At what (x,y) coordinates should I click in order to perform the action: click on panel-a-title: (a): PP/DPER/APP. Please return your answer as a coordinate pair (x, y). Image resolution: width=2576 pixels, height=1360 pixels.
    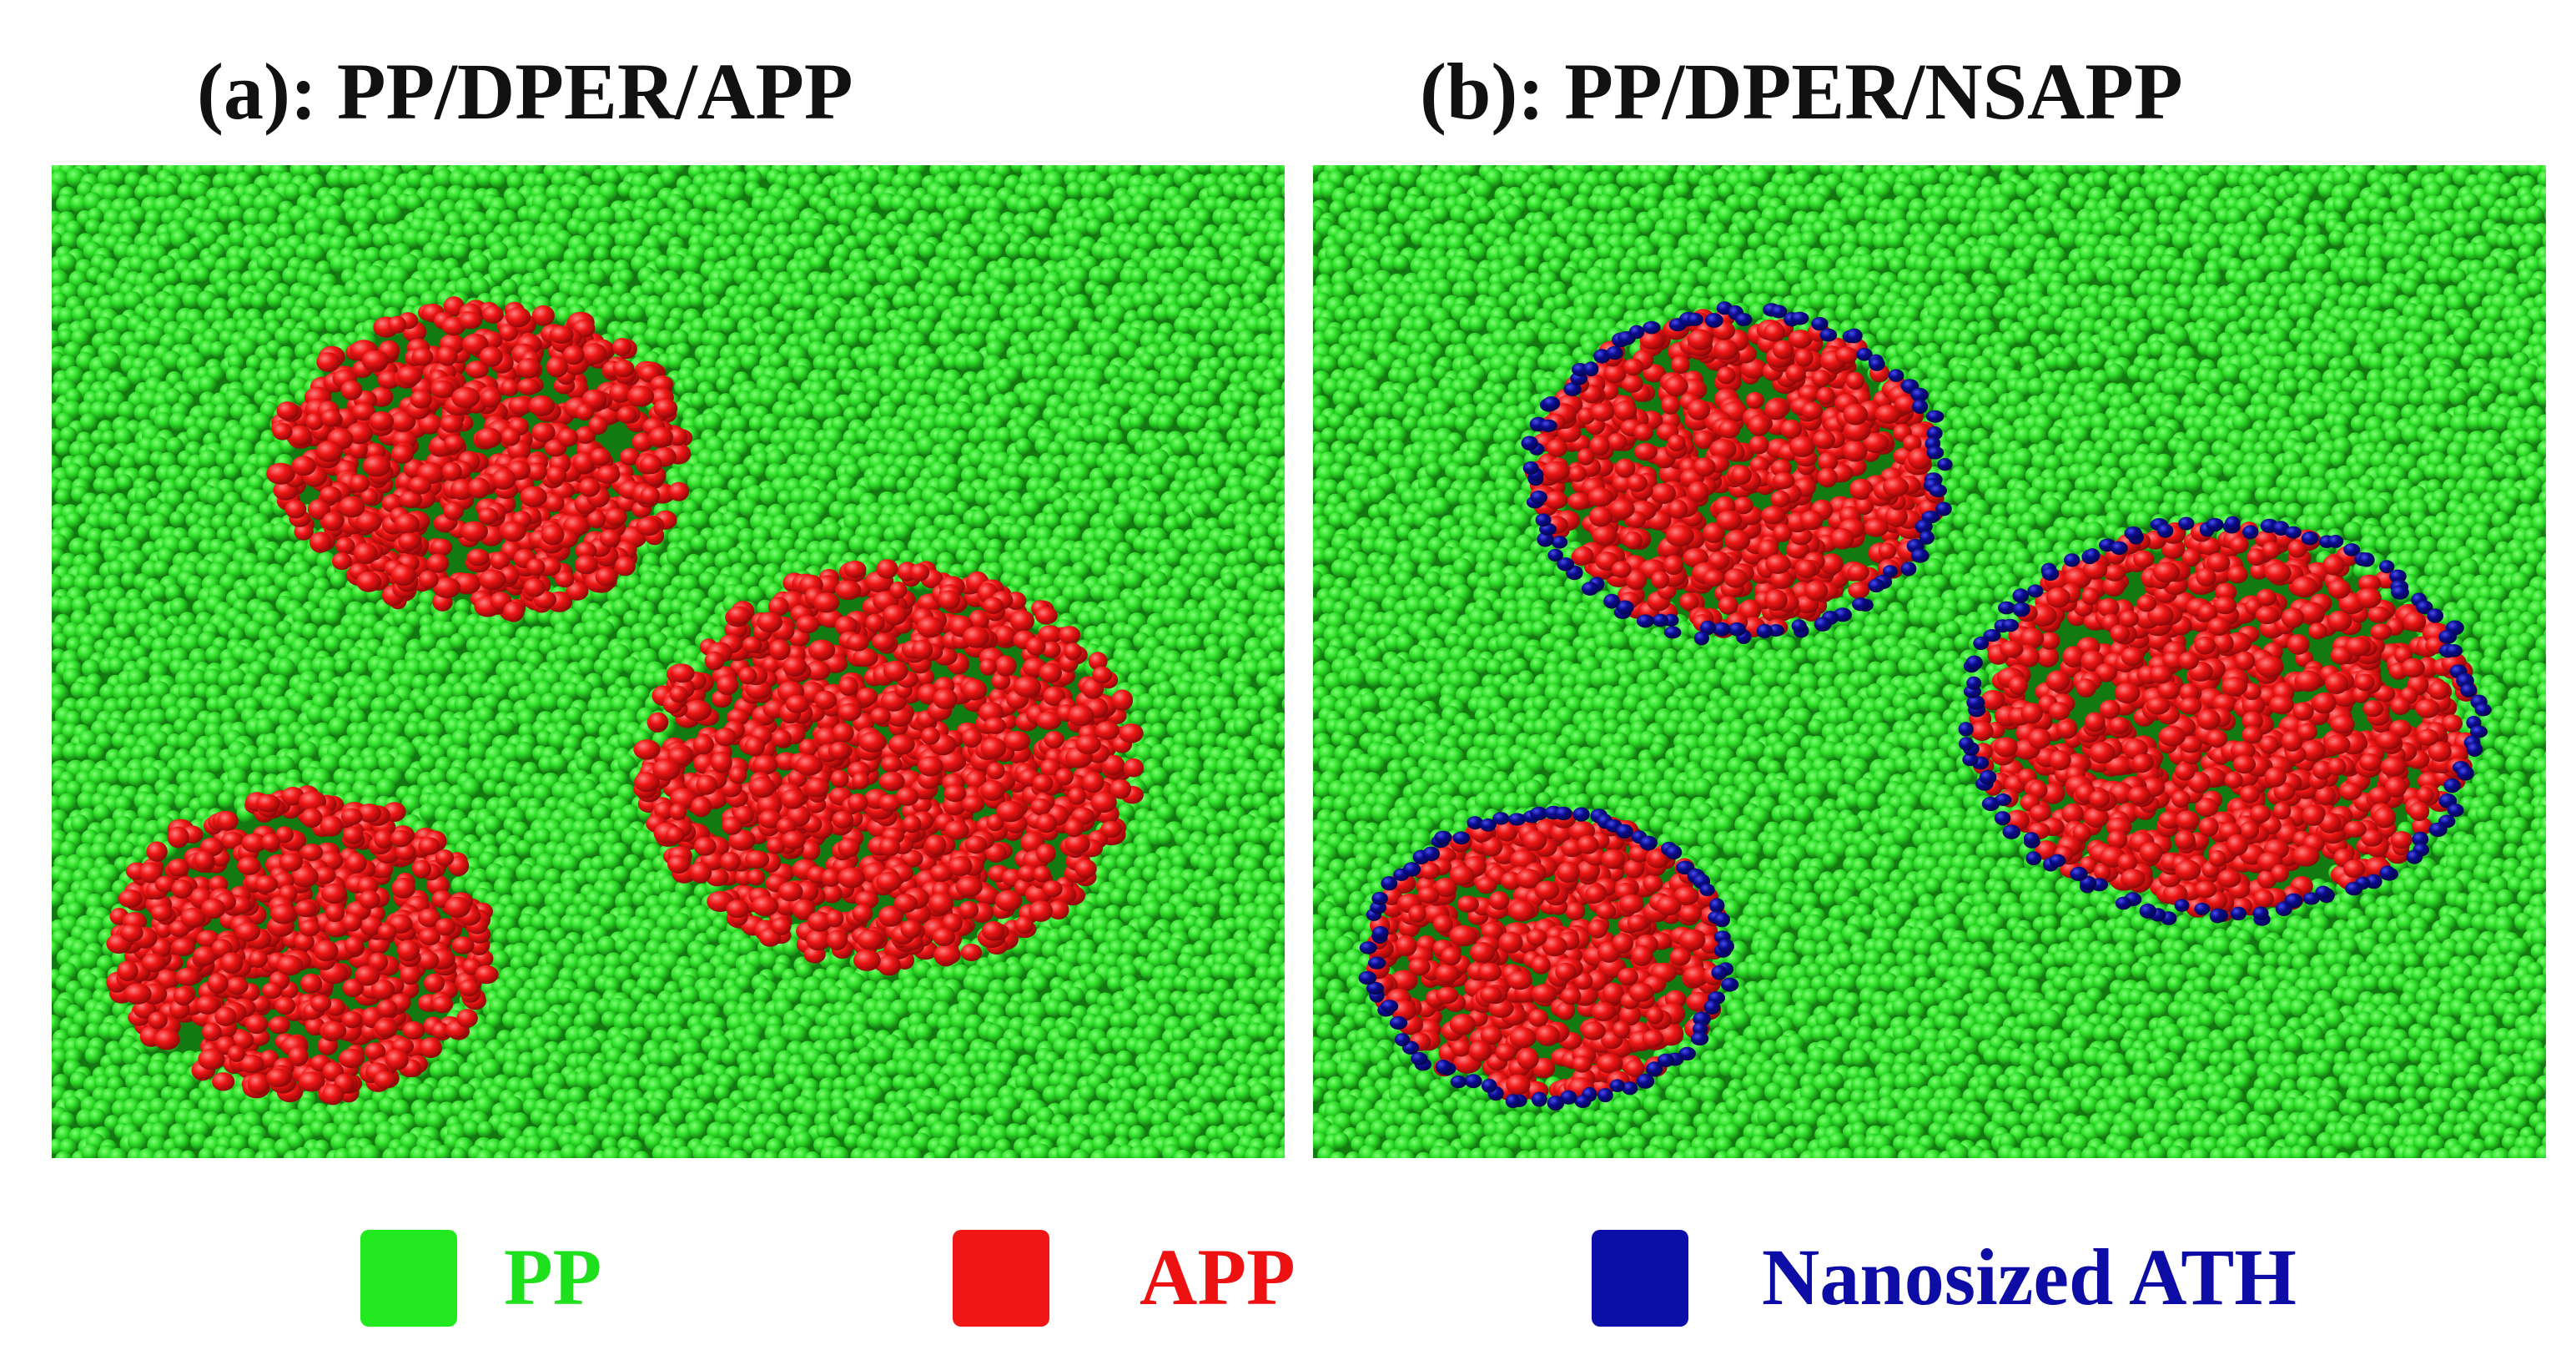
    Looking at the image, I should click on (525, 91).